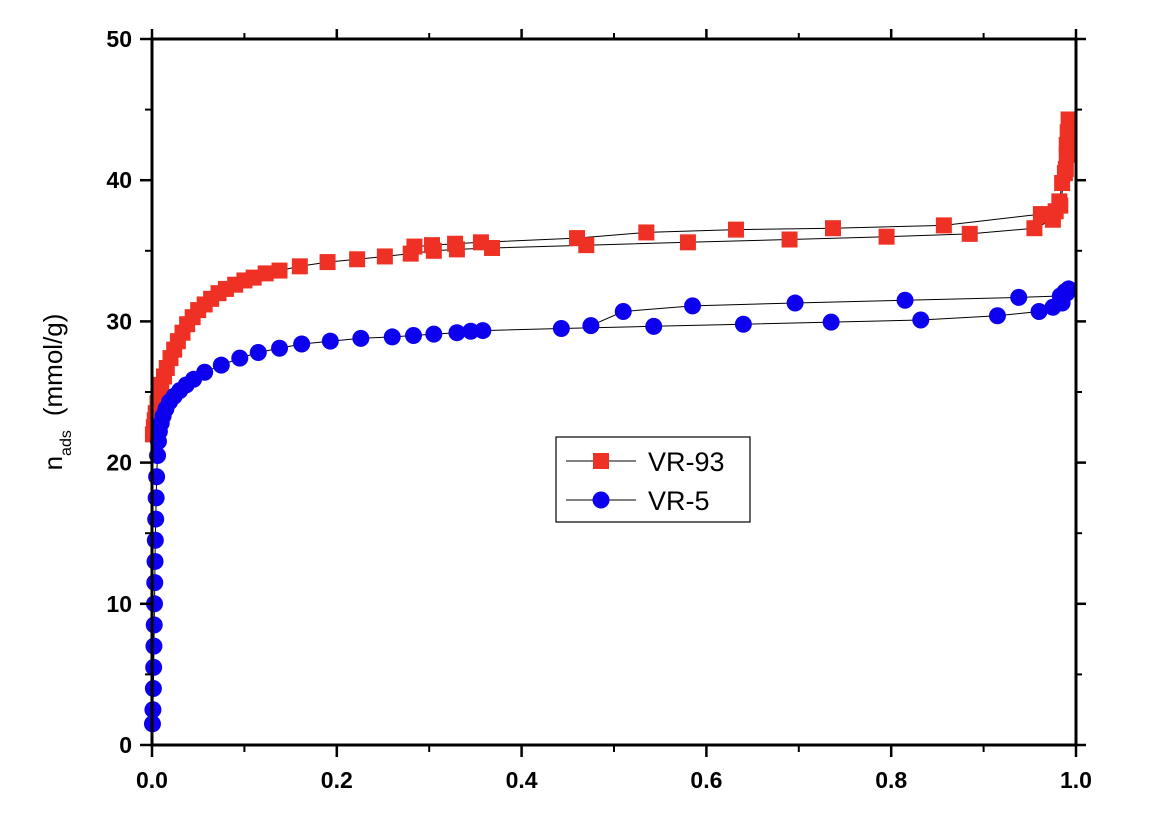 The image size is (1158, 816). Describe the element at coordinates (119, 463) in the screenshot. I see `y-tick-label: 20` at that location.